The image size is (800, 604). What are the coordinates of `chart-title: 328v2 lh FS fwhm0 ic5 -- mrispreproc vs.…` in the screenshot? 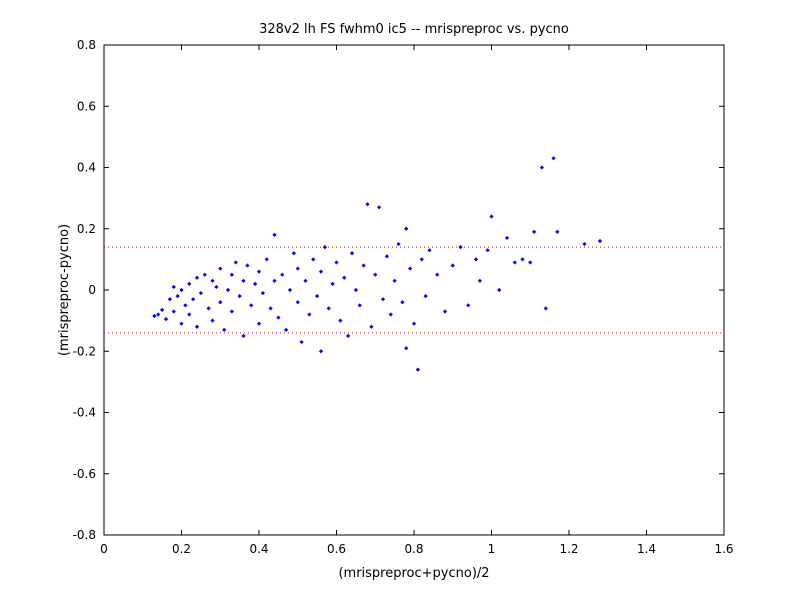 It's located at (414, 29).